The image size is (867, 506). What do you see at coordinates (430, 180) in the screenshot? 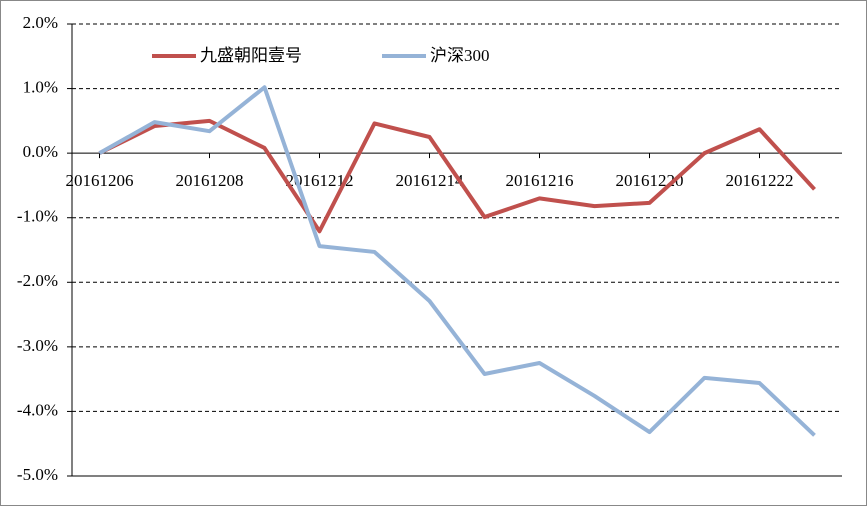
I see `x-tick-label: 20161214` at bounding box center [430, 180].